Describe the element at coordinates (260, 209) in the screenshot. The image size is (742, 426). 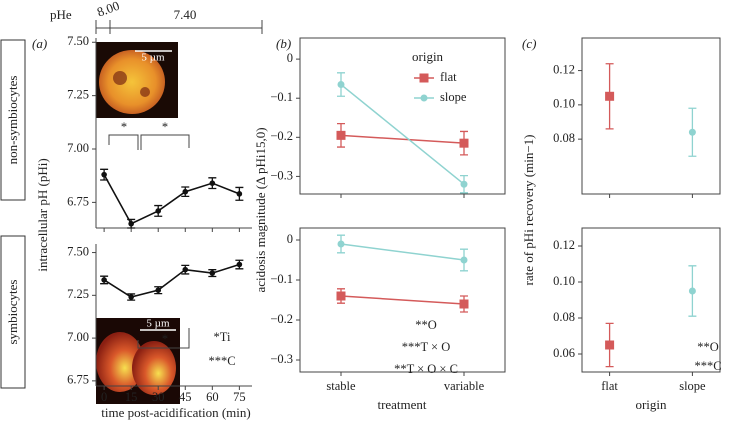
I see `y-axis-label: acidosis magnitude (Δ pHi15,0)` at that location.